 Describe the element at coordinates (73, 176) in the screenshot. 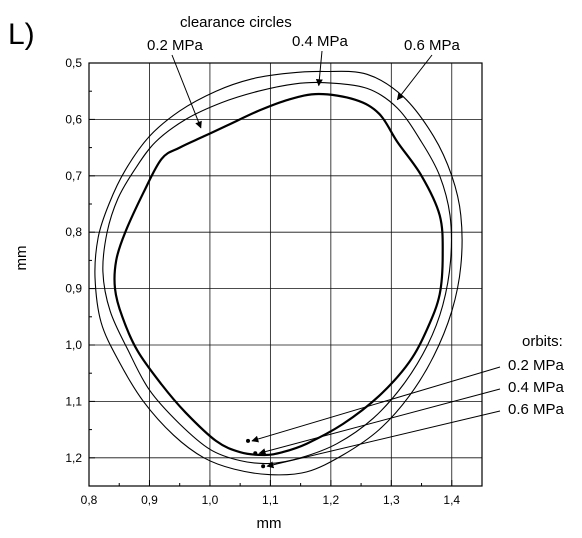

I see `y-tick-label: 0,7` at that location.